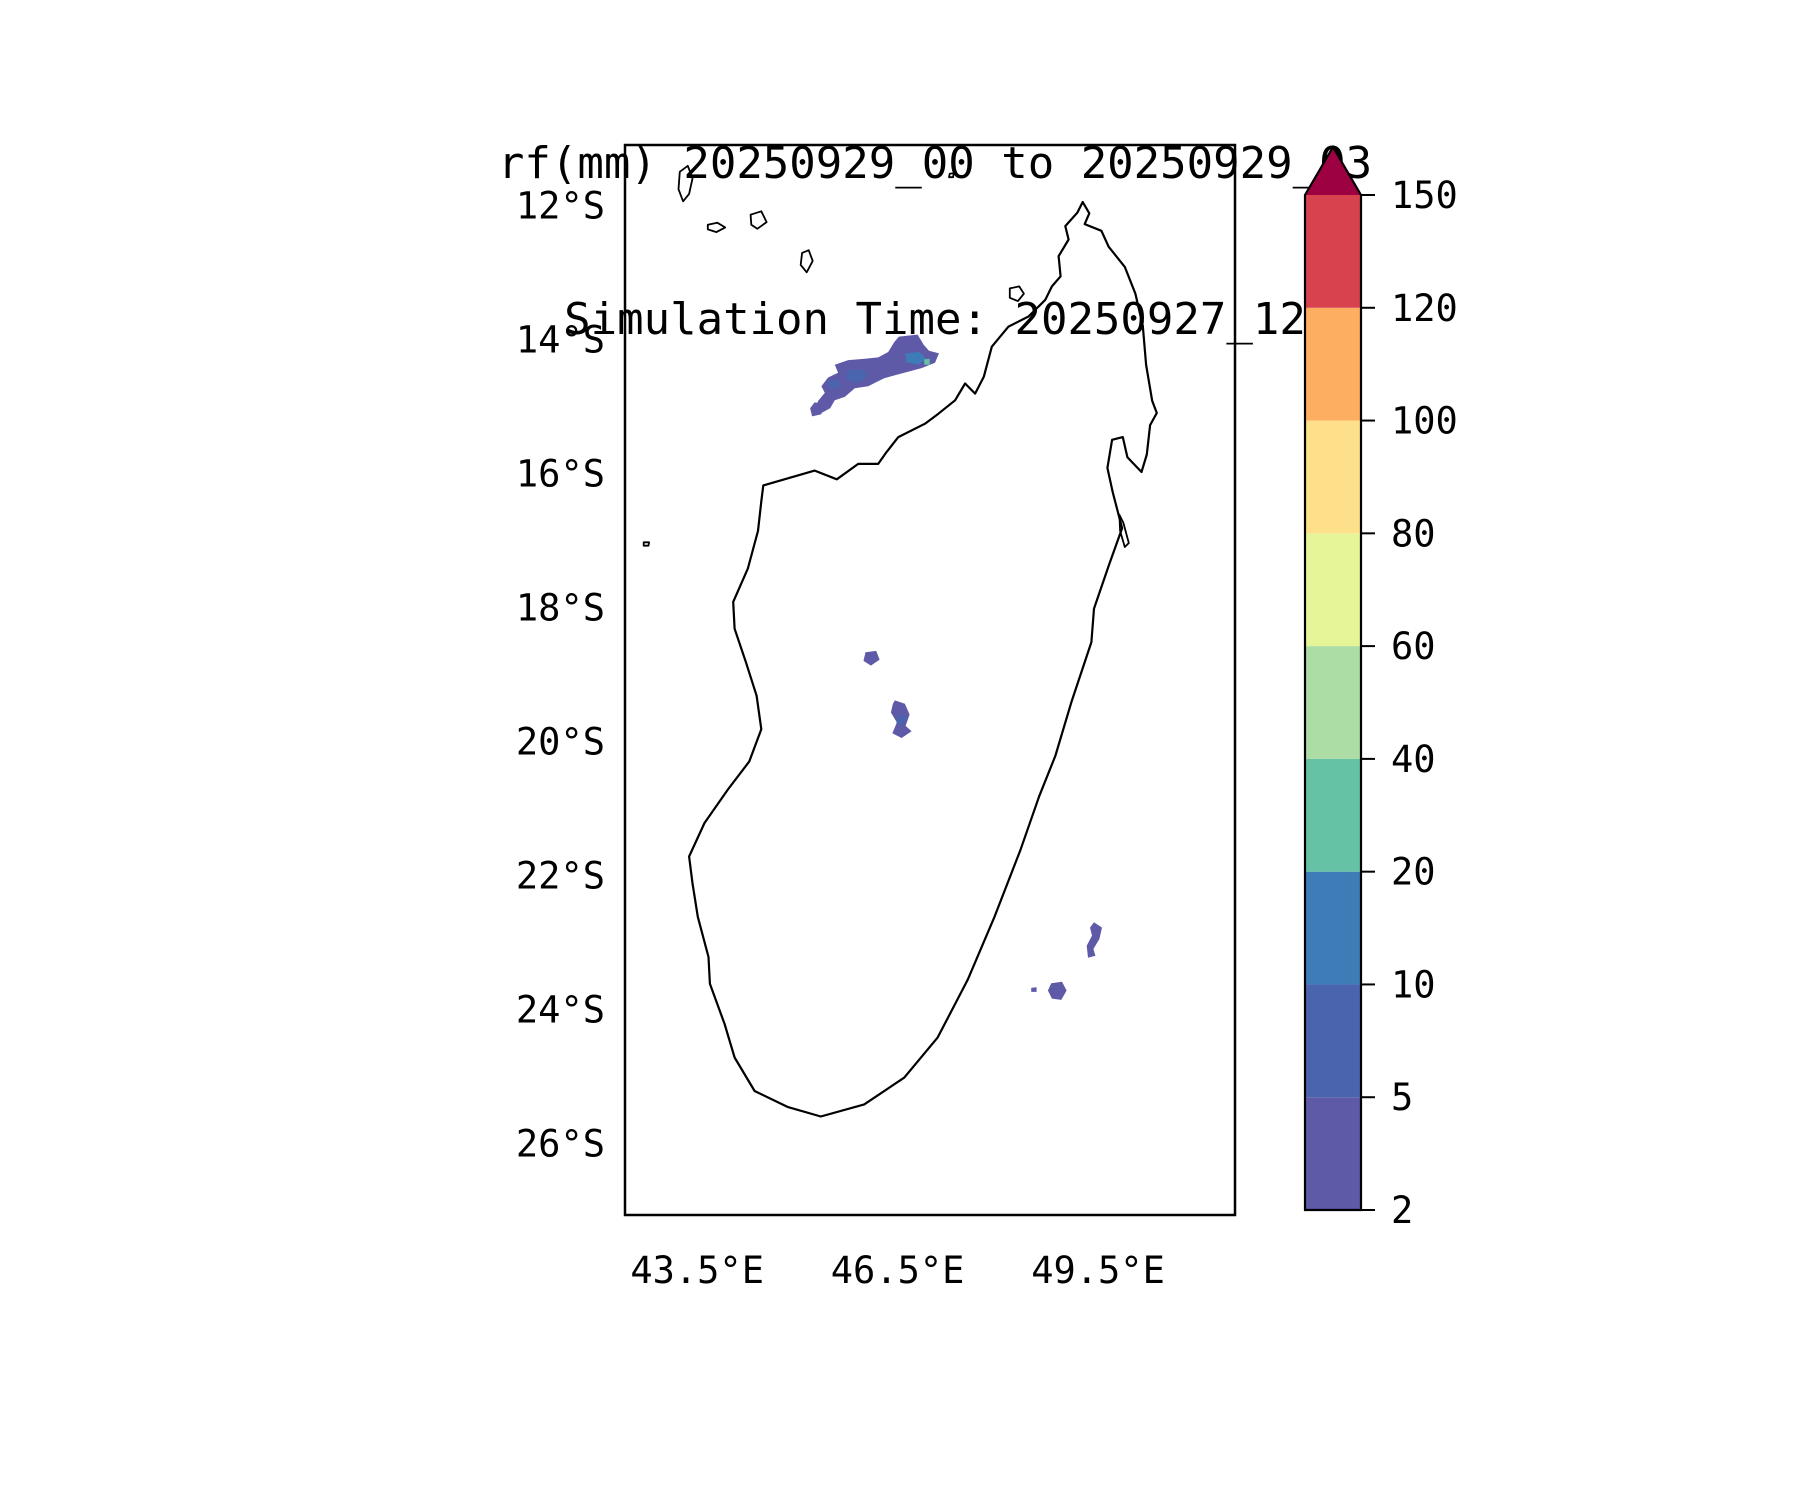 This screenshot has height=1500, width=1800. Describe the element at coordinates (806, 261) in the screenshot. I see `island-mayotte` at that location.